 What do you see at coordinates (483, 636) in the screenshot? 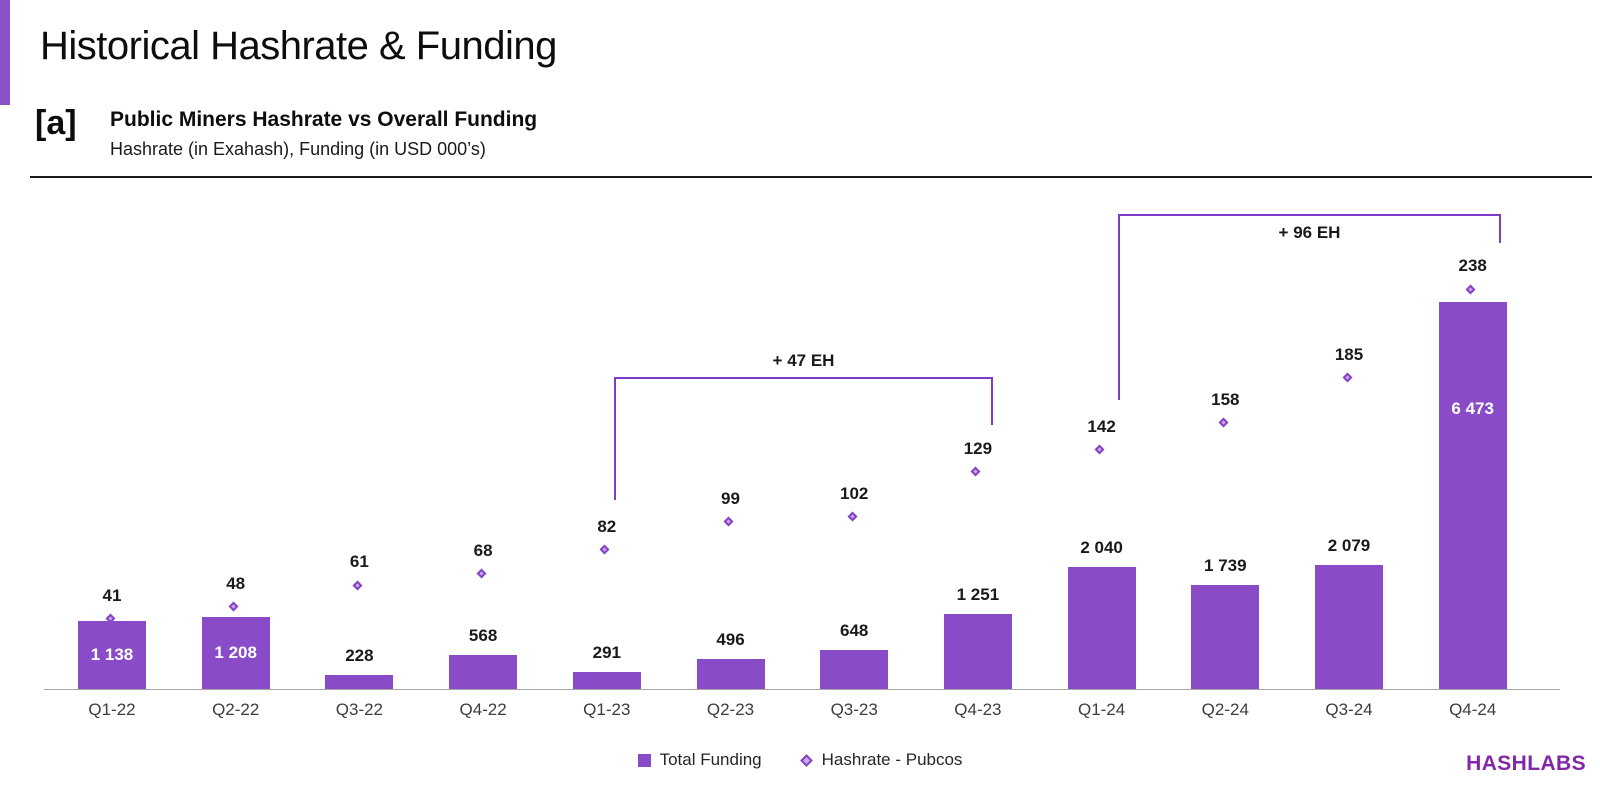
I see `funding-label-q4-22: 568` at bounding box center [483, 636].